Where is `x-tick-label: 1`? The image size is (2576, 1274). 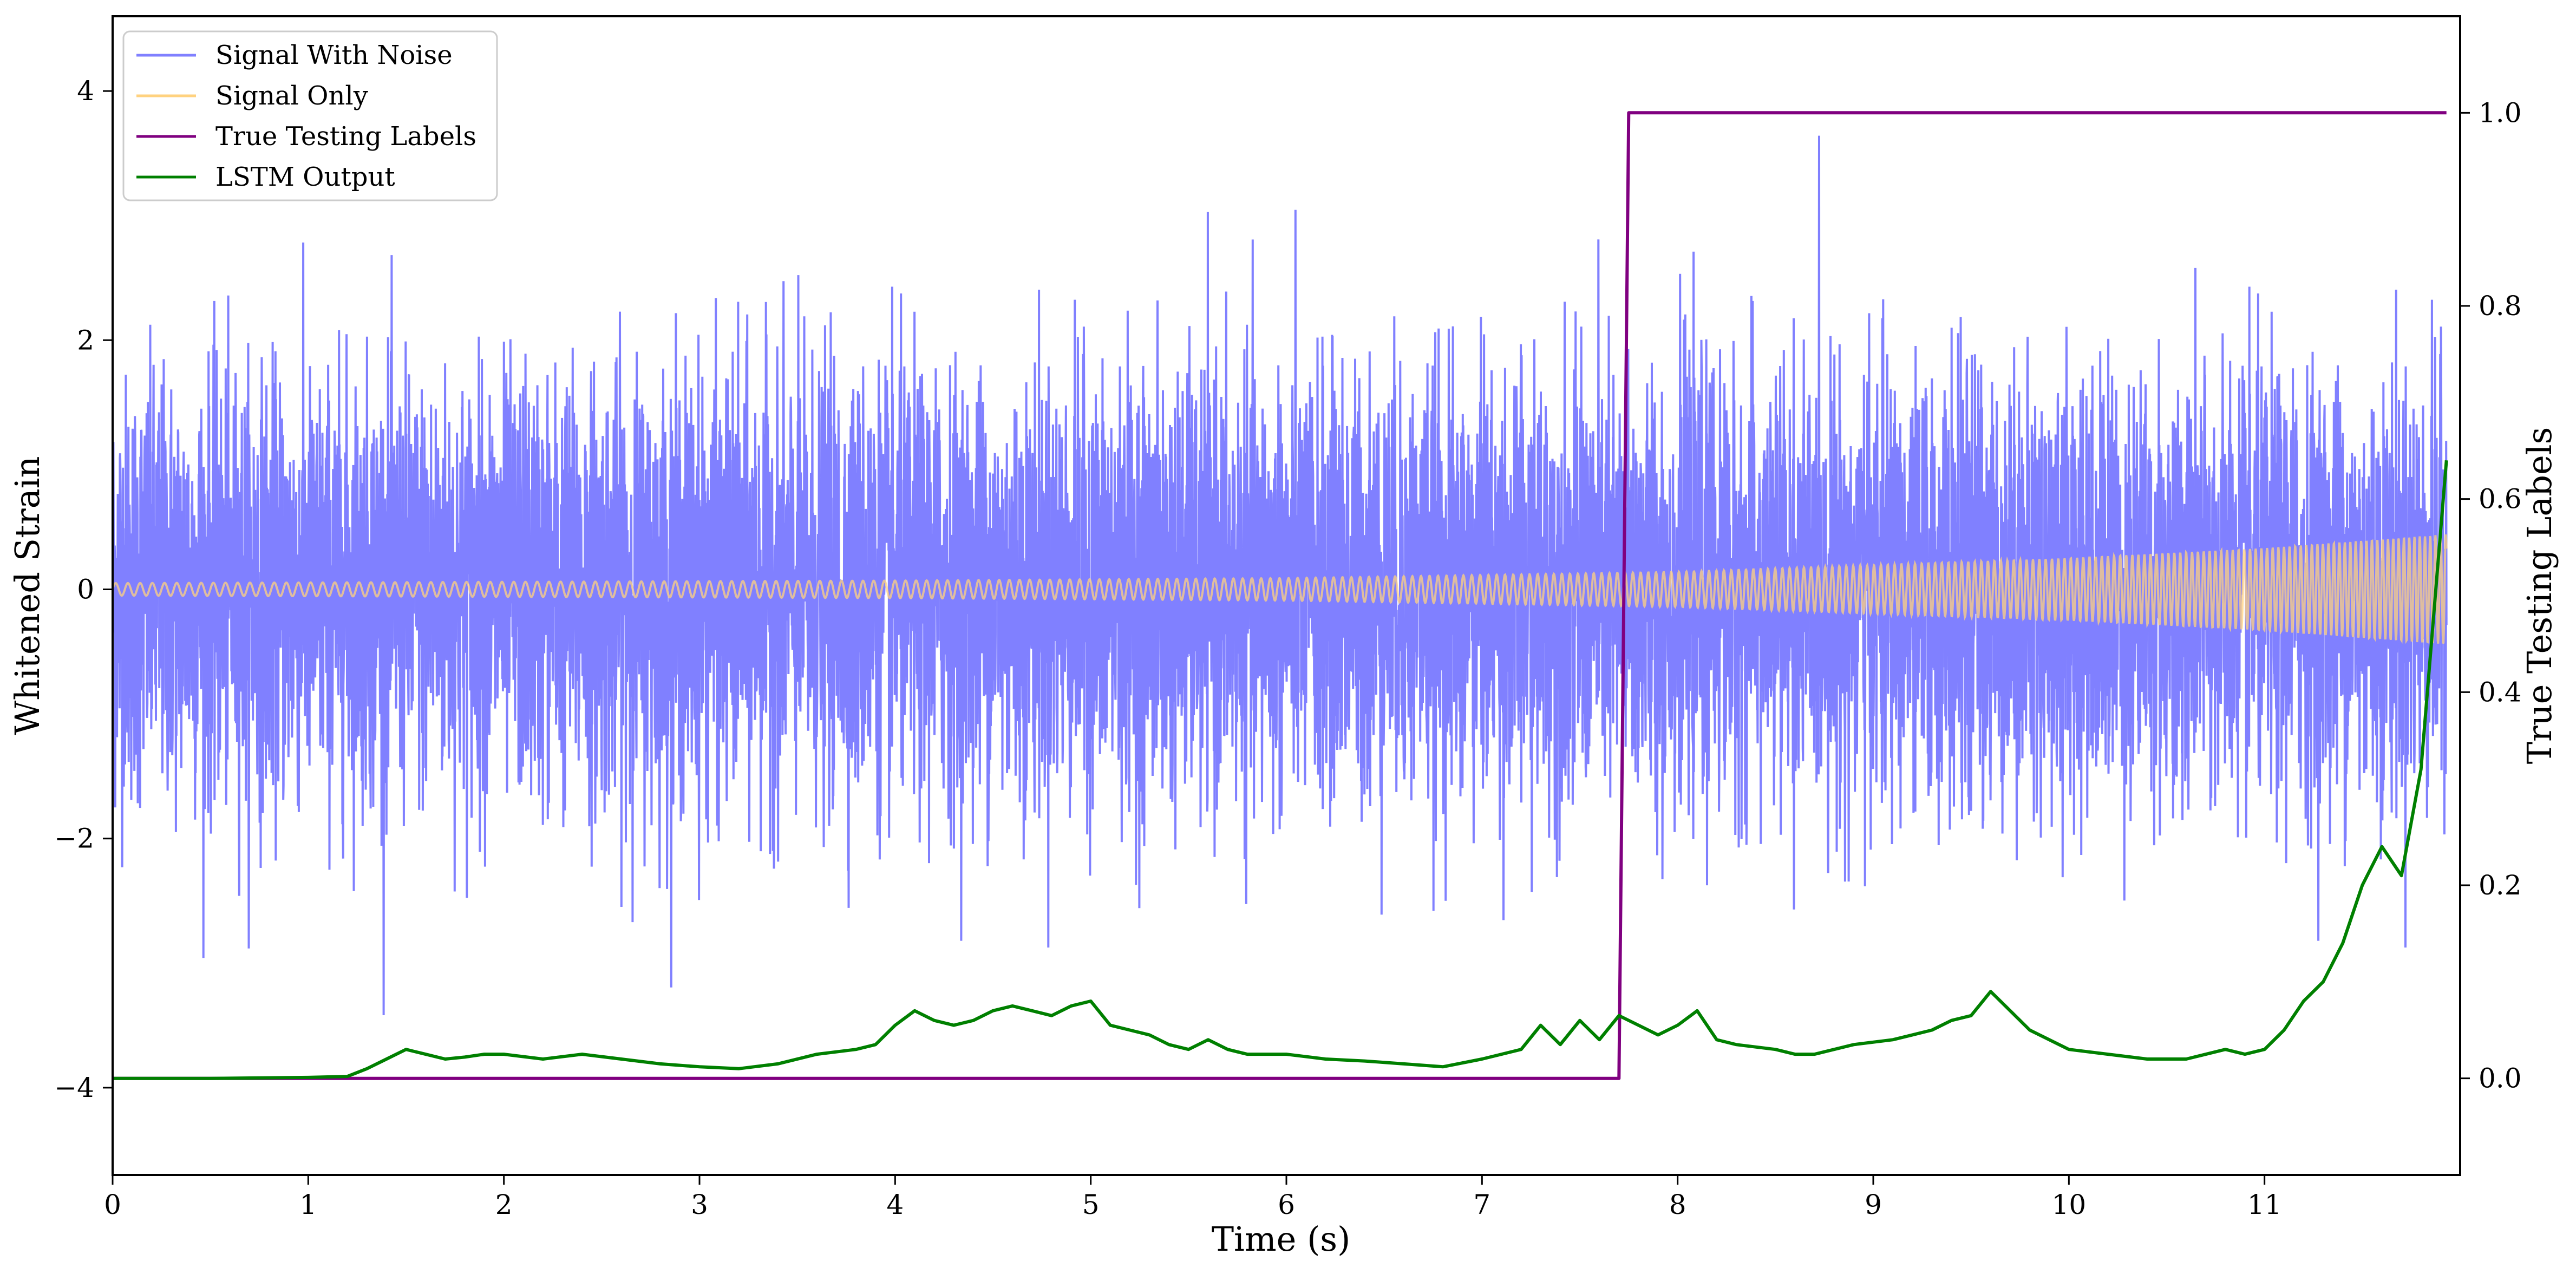
x-tick-label: 1 is located at coordinates (308, 1204).